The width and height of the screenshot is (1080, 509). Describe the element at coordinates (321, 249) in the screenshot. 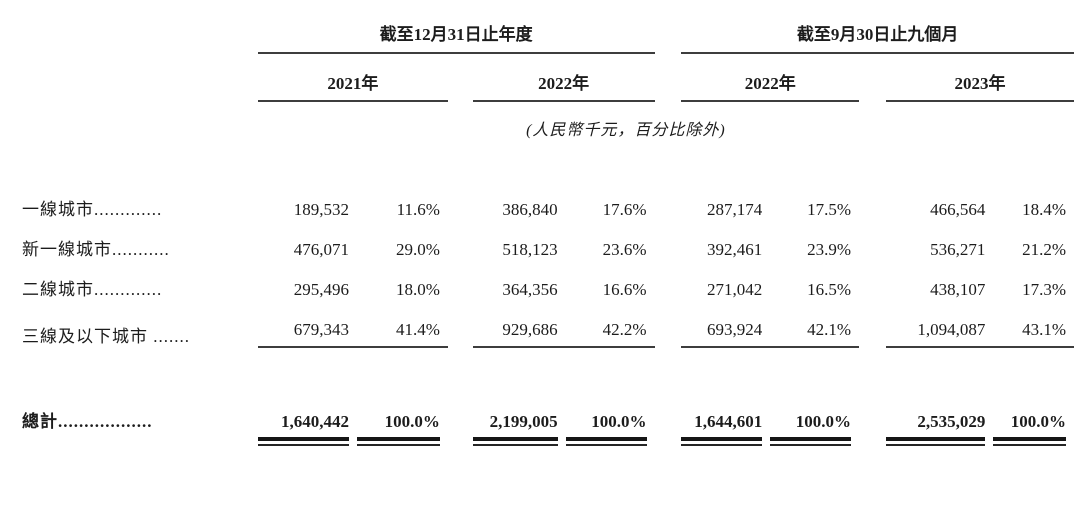

I see `value-cell: 476,071` at that location.